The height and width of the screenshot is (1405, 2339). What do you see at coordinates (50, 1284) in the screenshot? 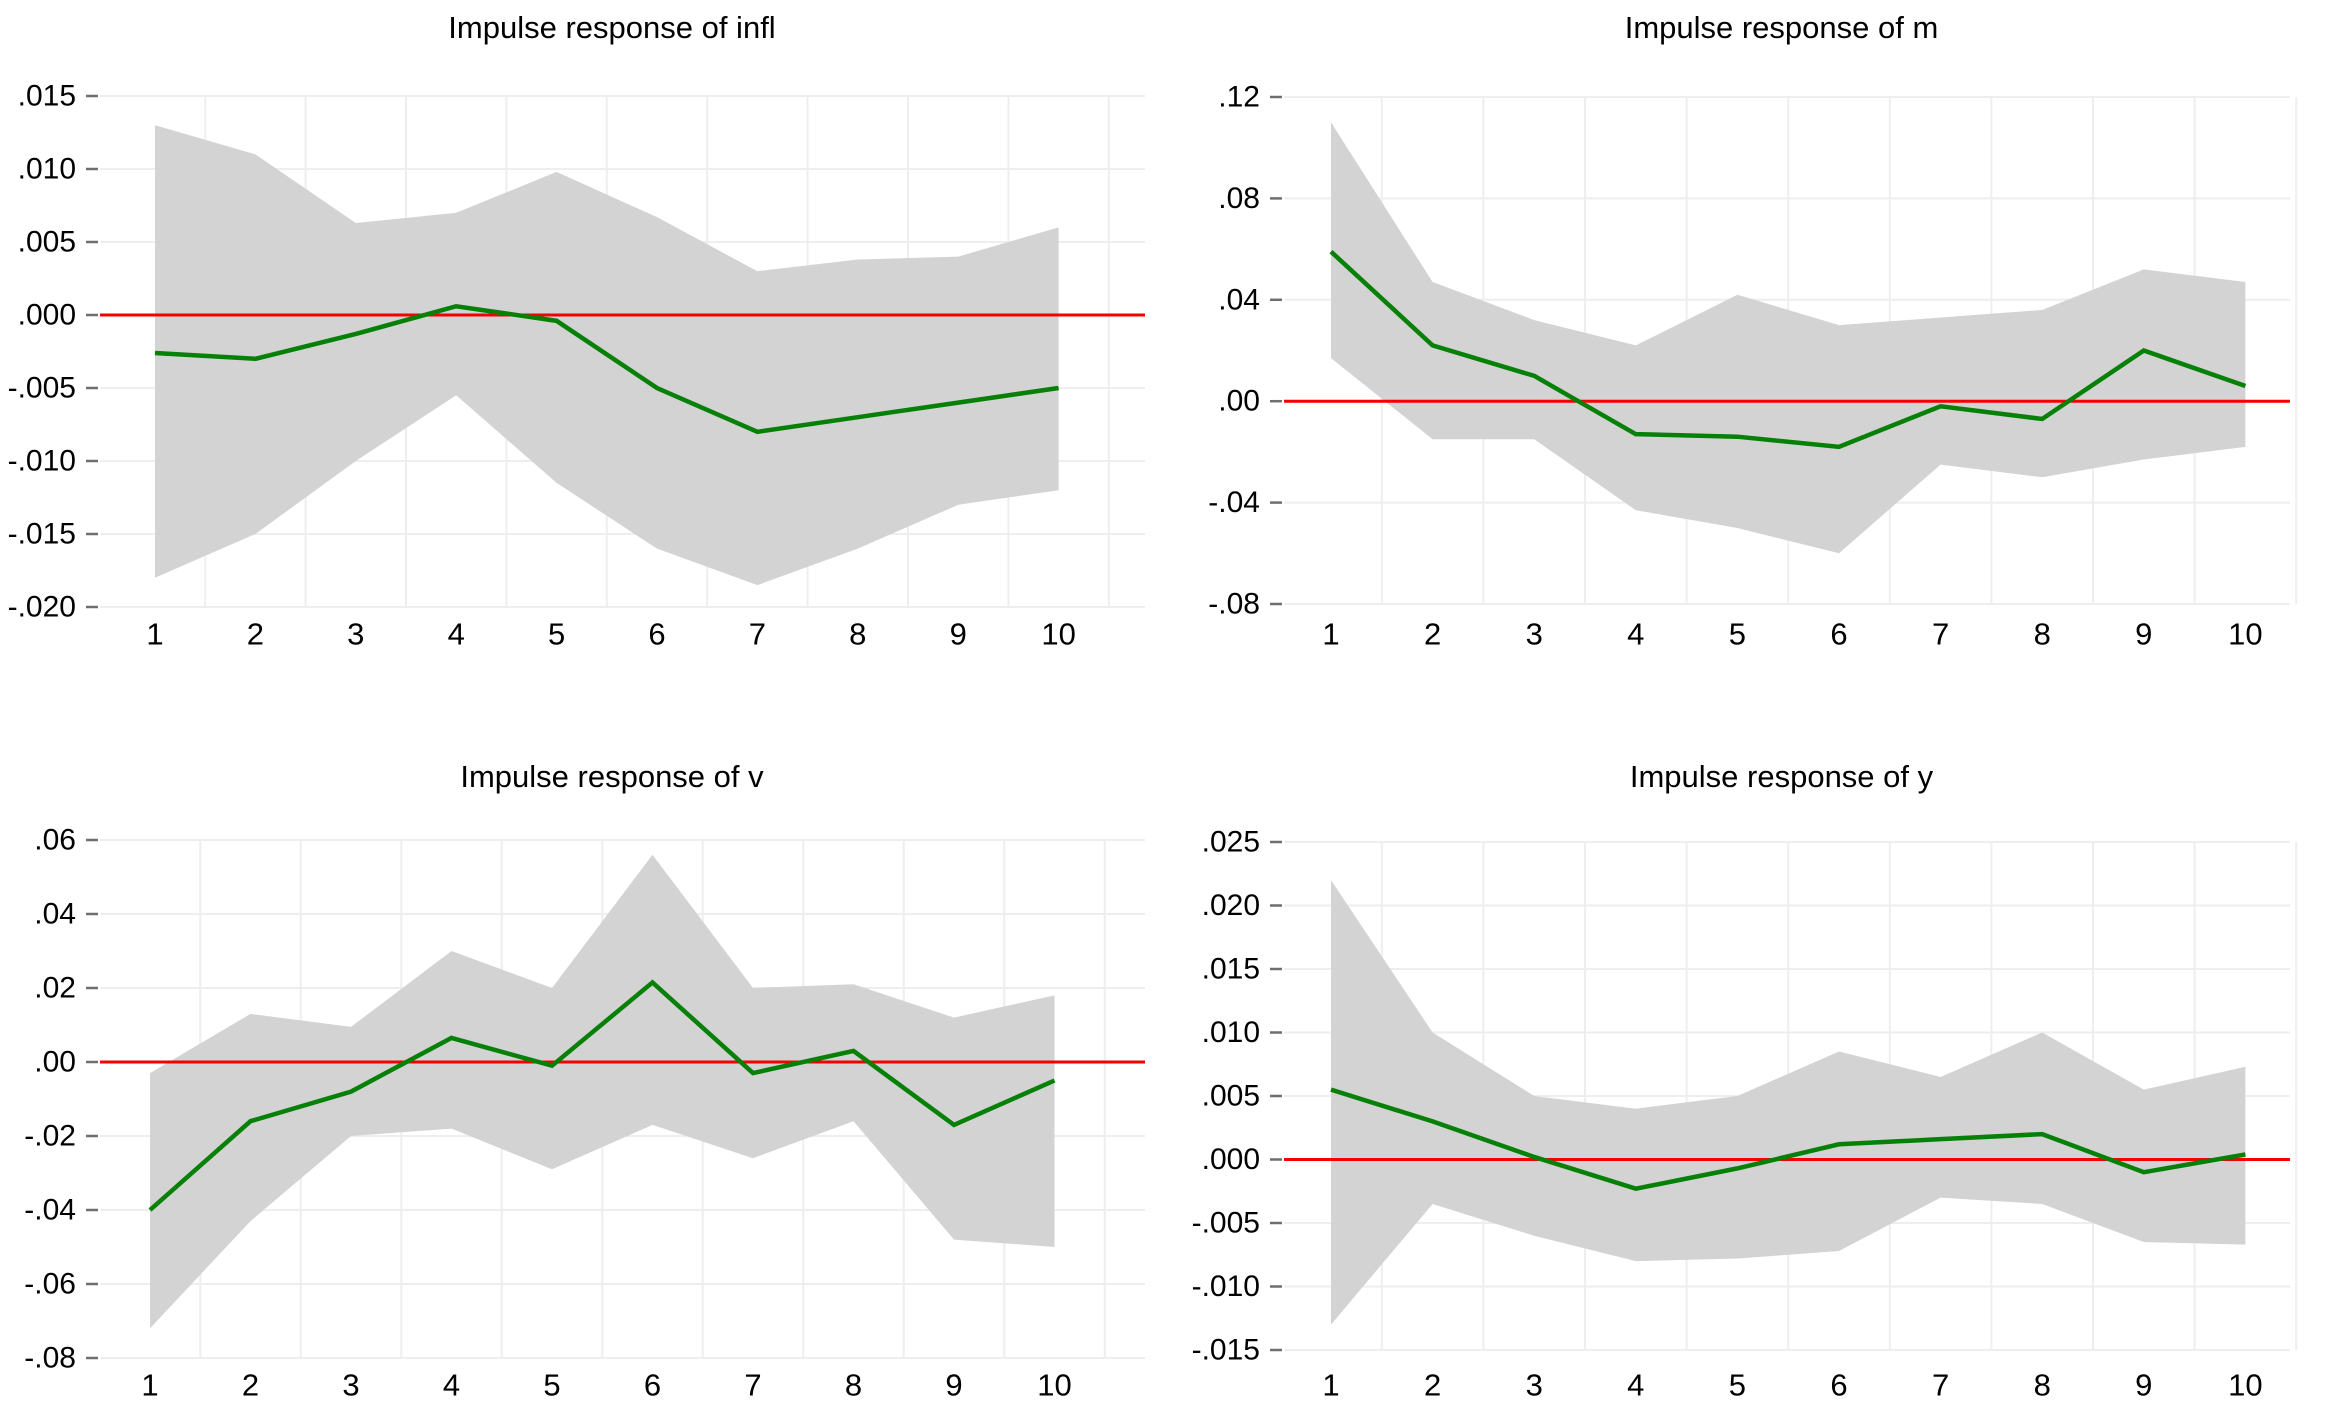
I see `svg-text: -.06` at bounding box center [50, 1284].